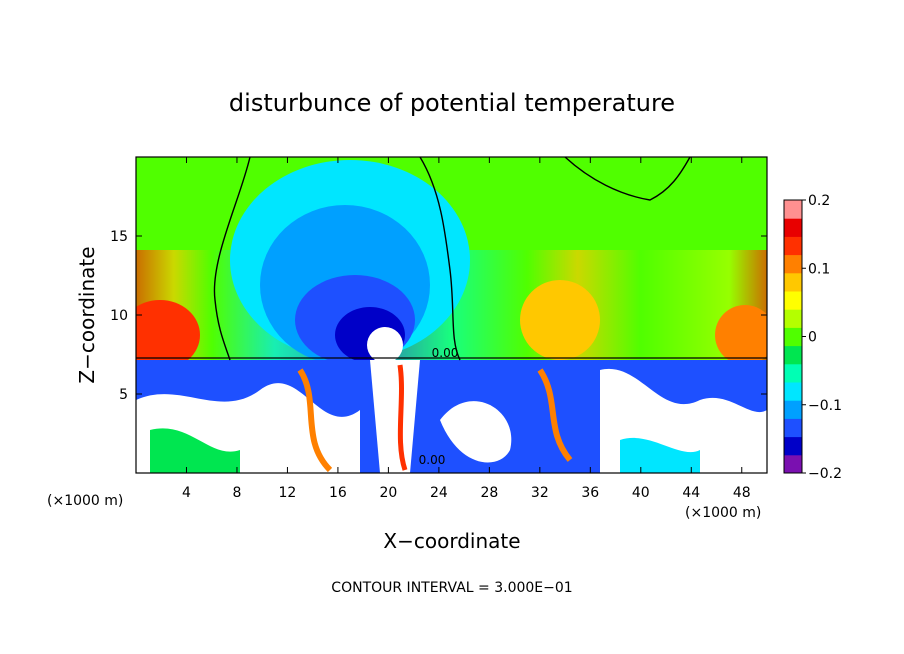  Describe the element at coordinates (560, 320) in the screenshot. I see `warm-anomaly-center` at that location.